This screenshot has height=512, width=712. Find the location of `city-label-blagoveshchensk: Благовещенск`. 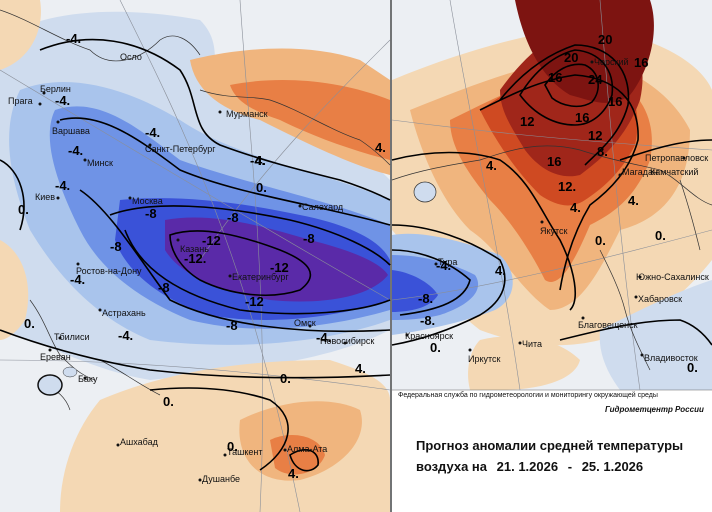

city-label-blagoveshchensk: Благовещенск is located at coordinates (608, 325).